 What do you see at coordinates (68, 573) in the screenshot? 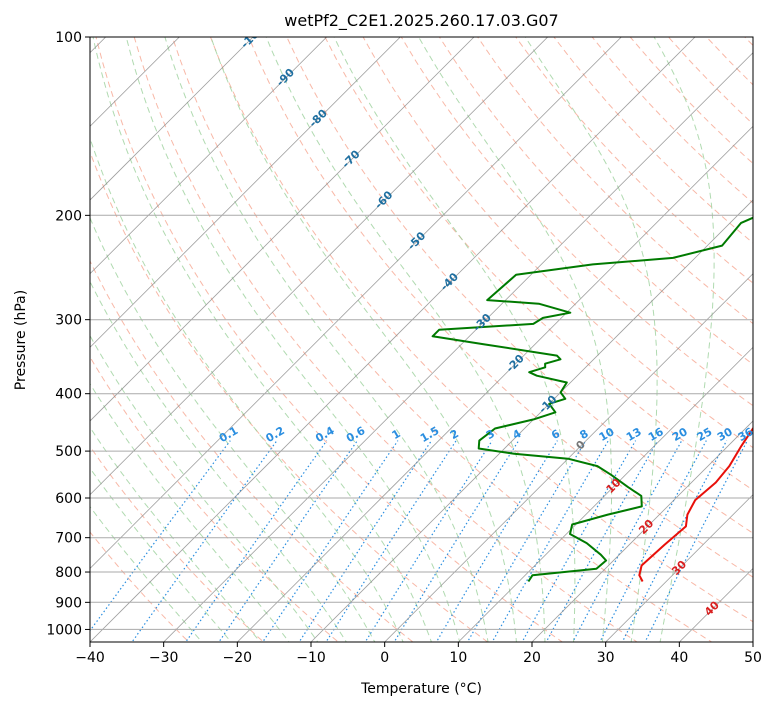
I see `y-tick-label: 800` at bounding box center [68, 573].